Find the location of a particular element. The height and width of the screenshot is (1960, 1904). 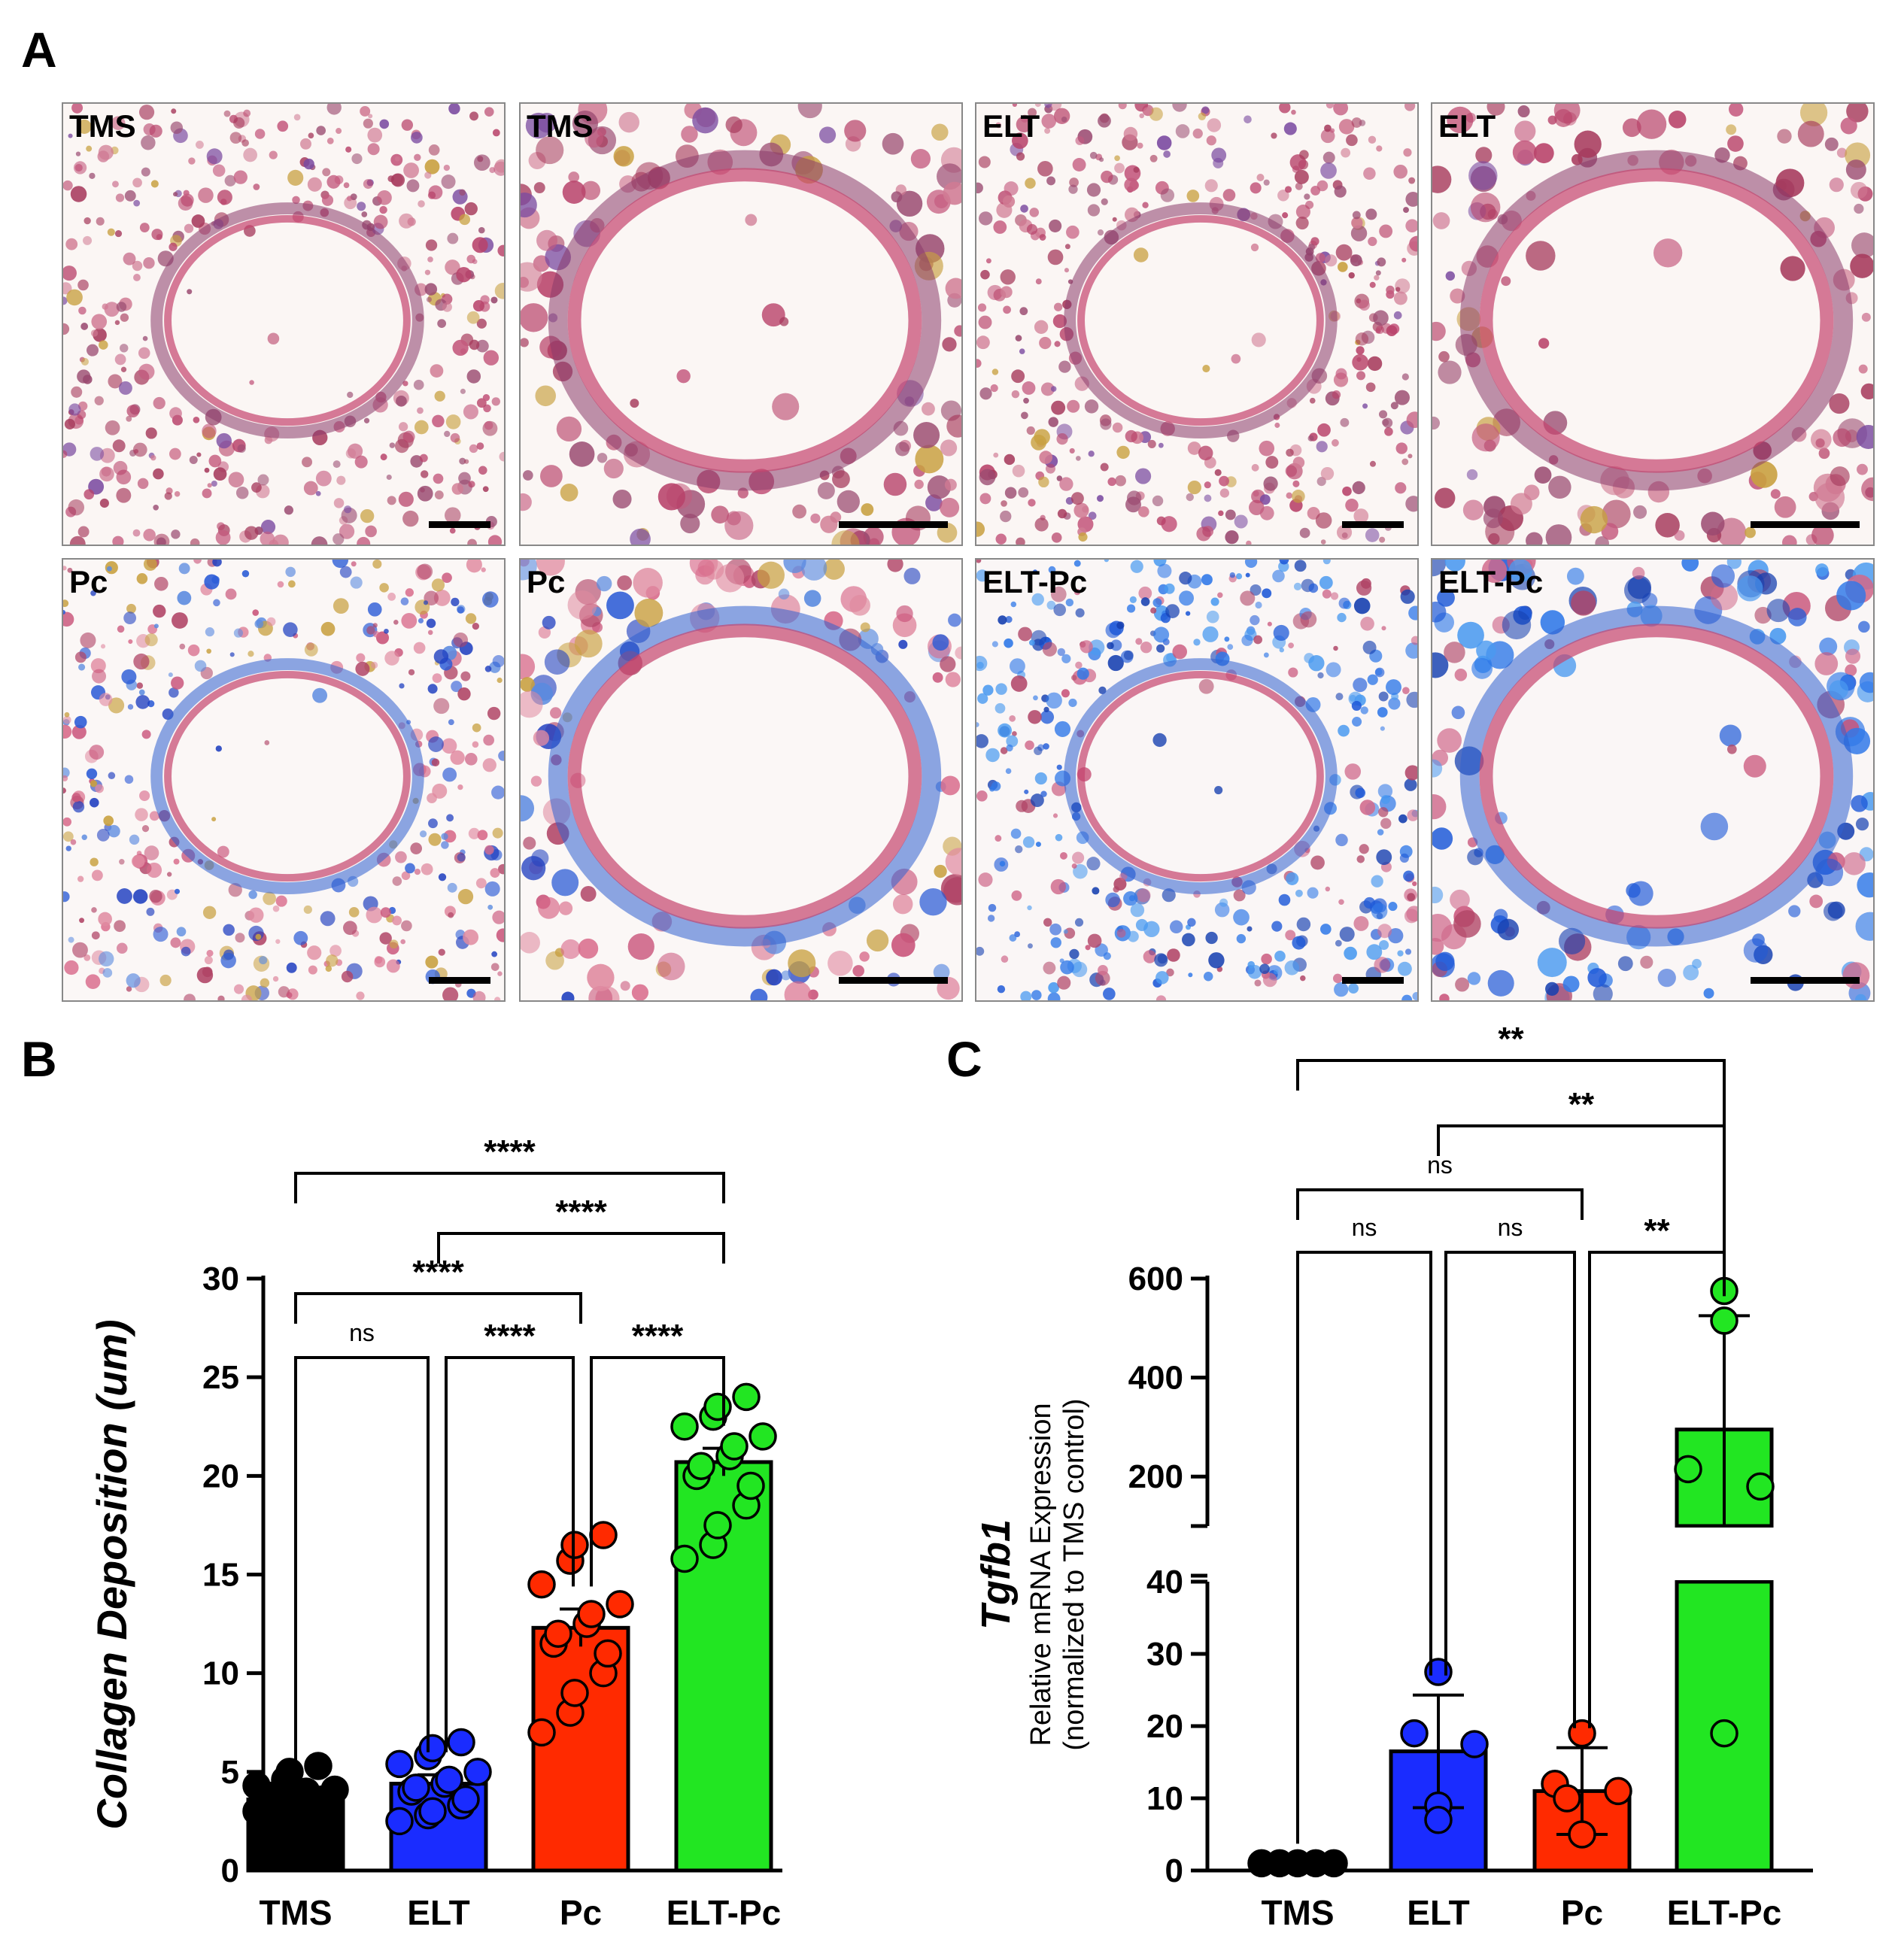

y-tick-label: 600 is located at coordinates (1155, 1279).